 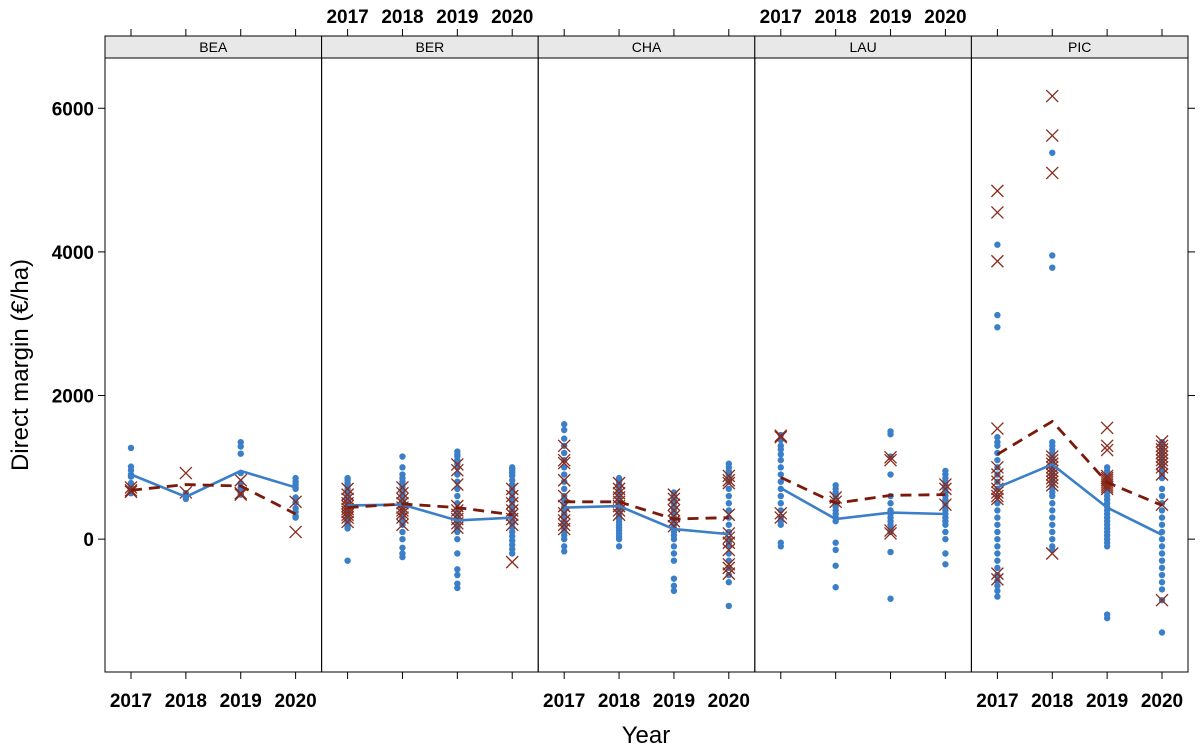 I want to click on y-tick-label: 4000, so click(x=73, y=253).